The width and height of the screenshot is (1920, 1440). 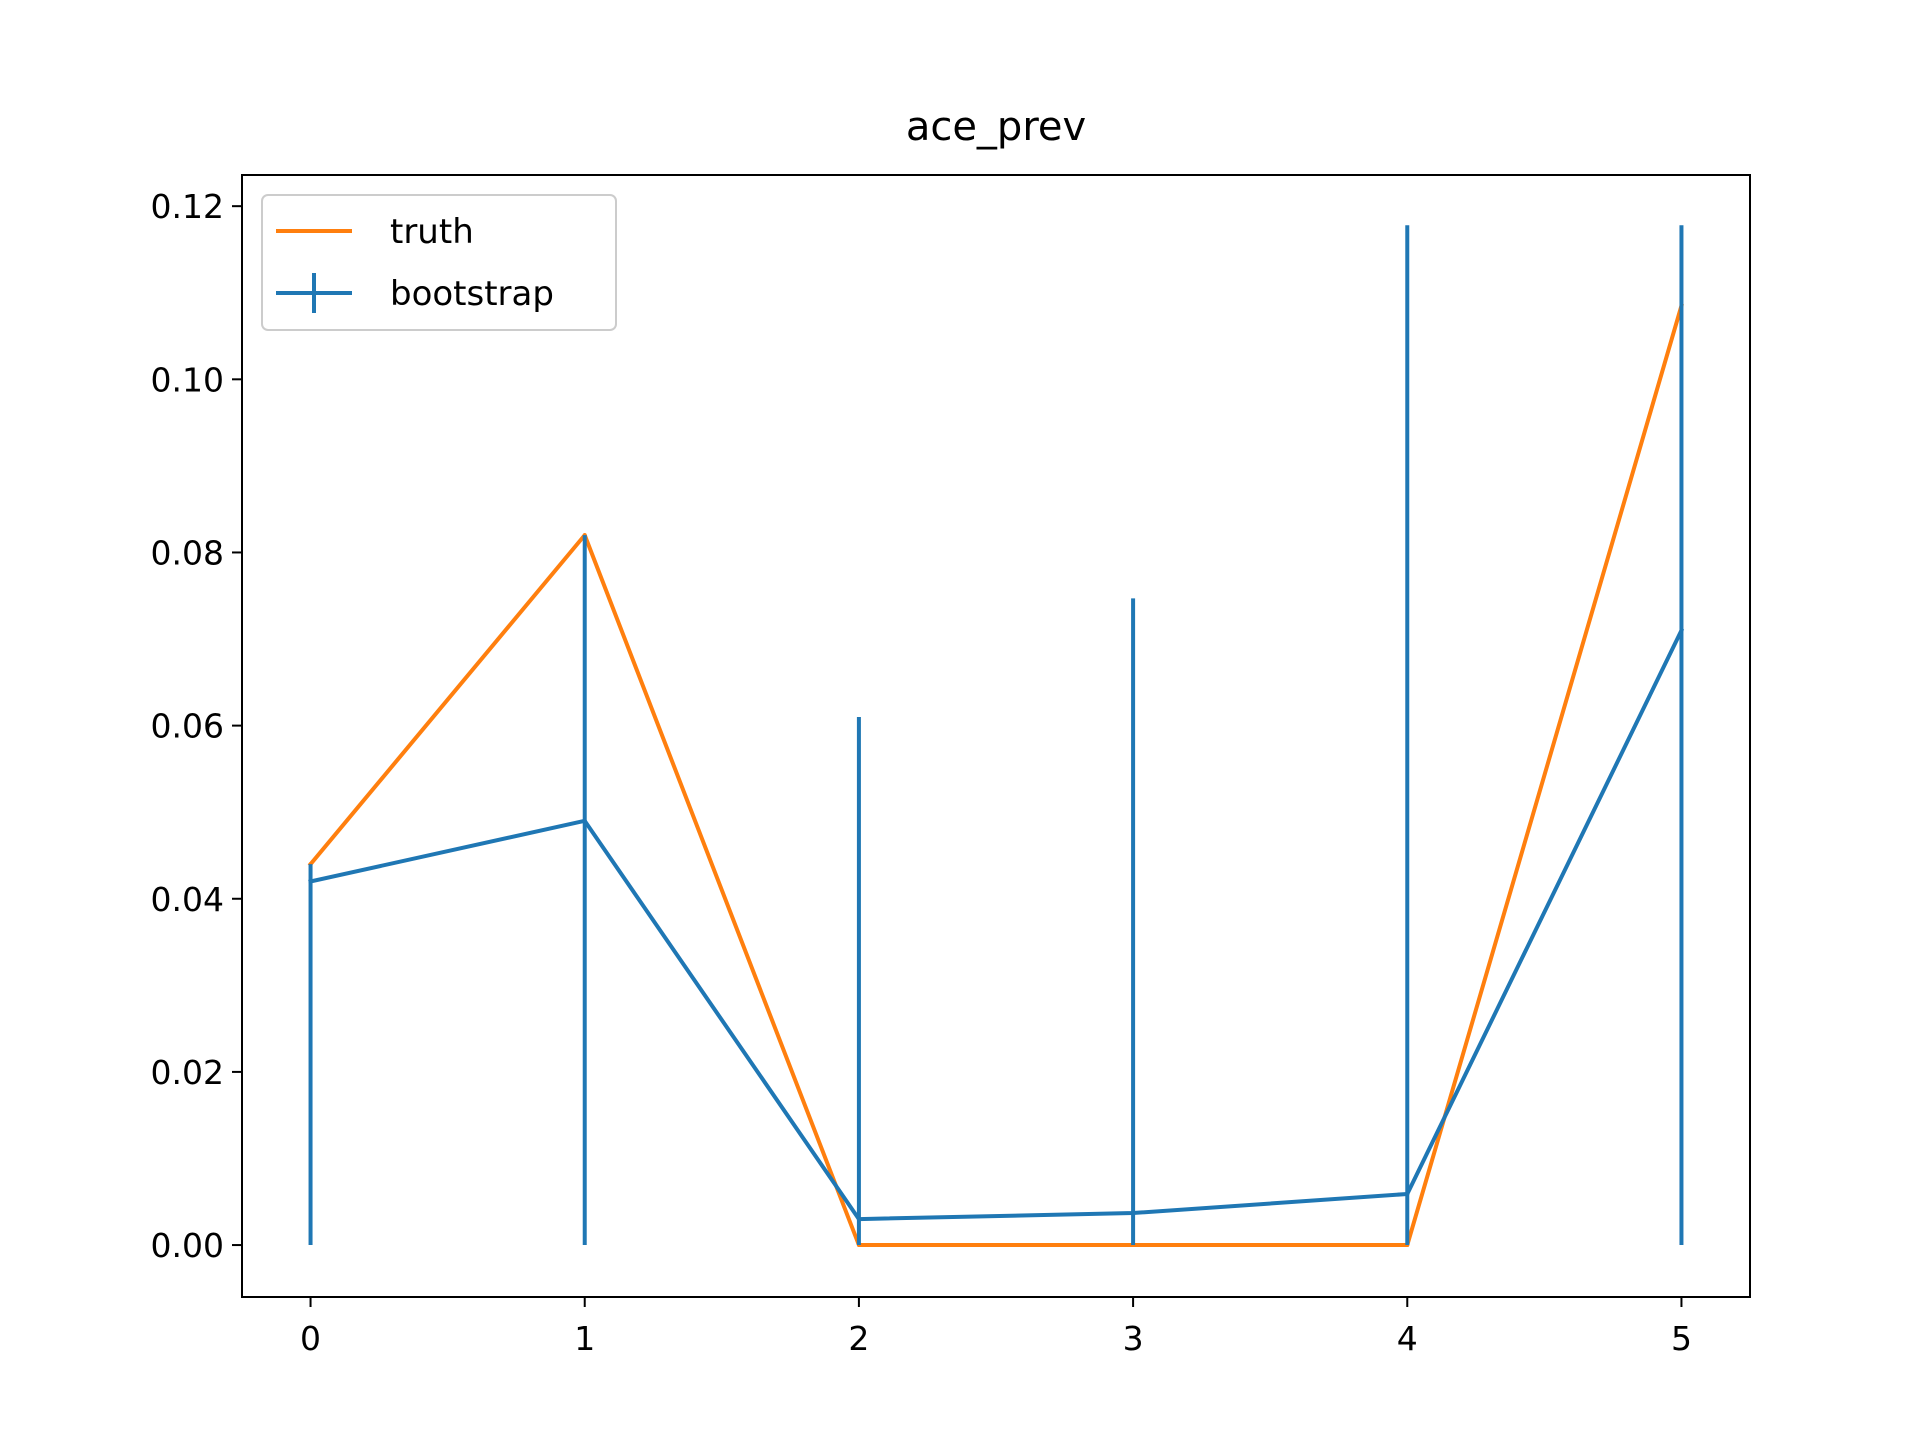 What do you see at coordinates (187, 206) in the screenshot?
I see `y-tick-label: 0.12` at bounding box center [187, 206].